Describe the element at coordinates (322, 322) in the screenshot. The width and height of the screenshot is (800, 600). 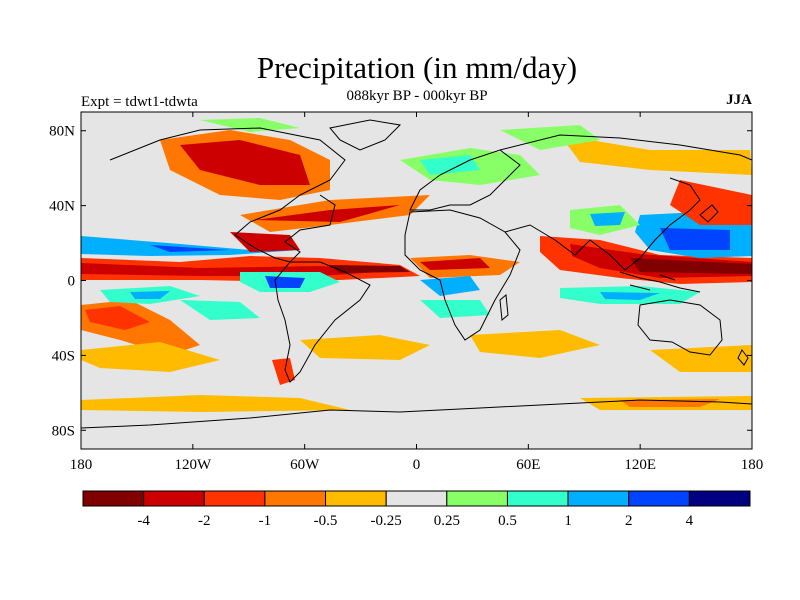
I see `coastline-south-america` at that location.